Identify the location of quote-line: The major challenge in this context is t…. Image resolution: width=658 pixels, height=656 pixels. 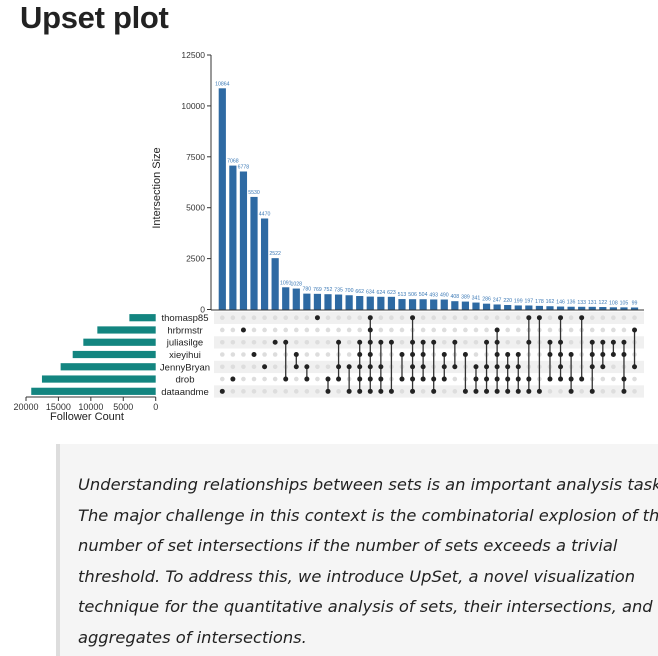
(368, 515).